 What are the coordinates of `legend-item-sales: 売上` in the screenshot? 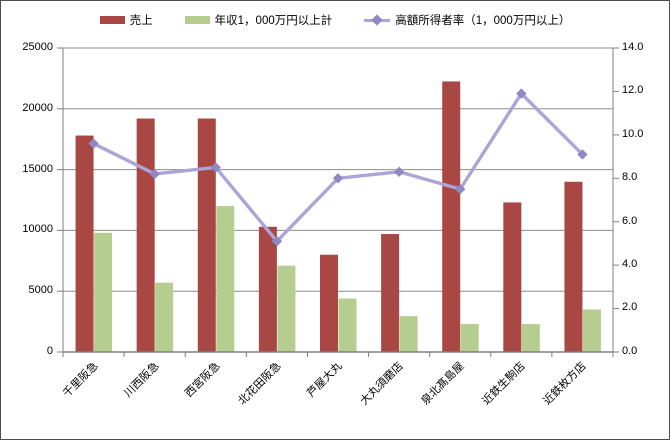 It's located at (126, 20).